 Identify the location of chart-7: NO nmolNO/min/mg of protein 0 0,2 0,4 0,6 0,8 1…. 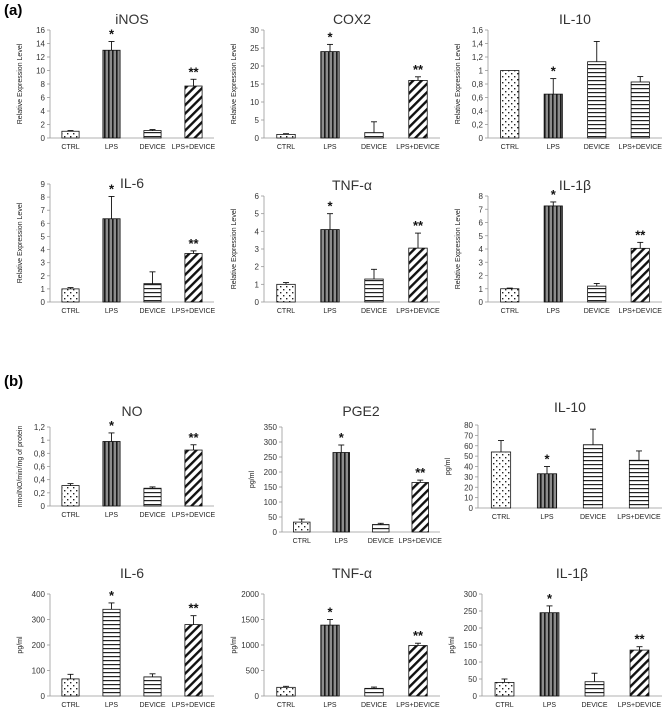
(116, 461).